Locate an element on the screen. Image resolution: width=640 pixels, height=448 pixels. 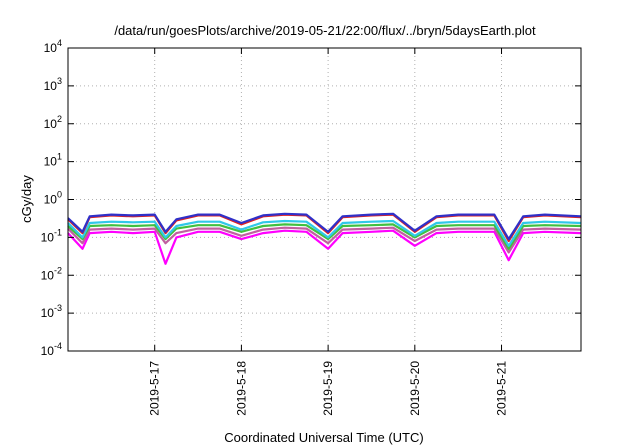
y-tick-label: 10⁰ is located at coordinates (53, 198).